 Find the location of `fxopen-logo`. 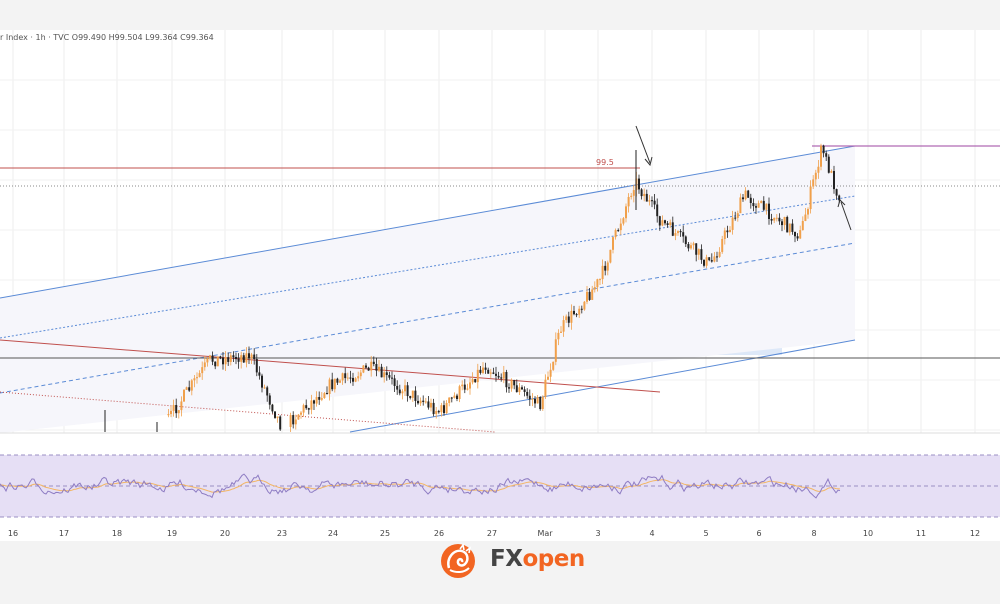

fxopen-logo is located at coordinates (458, 560).